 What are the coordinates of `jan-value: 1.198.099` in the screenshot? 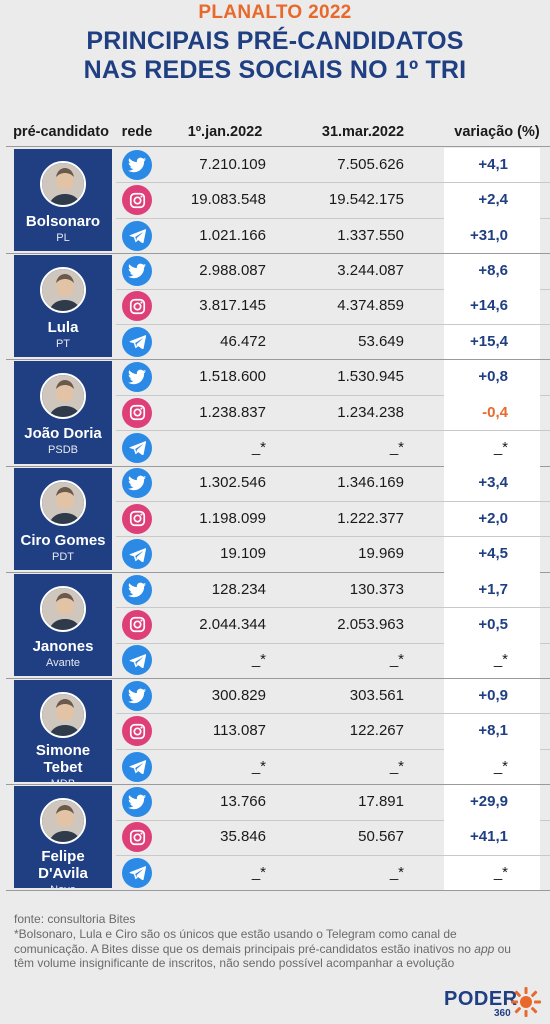 It's located at (232, 518).